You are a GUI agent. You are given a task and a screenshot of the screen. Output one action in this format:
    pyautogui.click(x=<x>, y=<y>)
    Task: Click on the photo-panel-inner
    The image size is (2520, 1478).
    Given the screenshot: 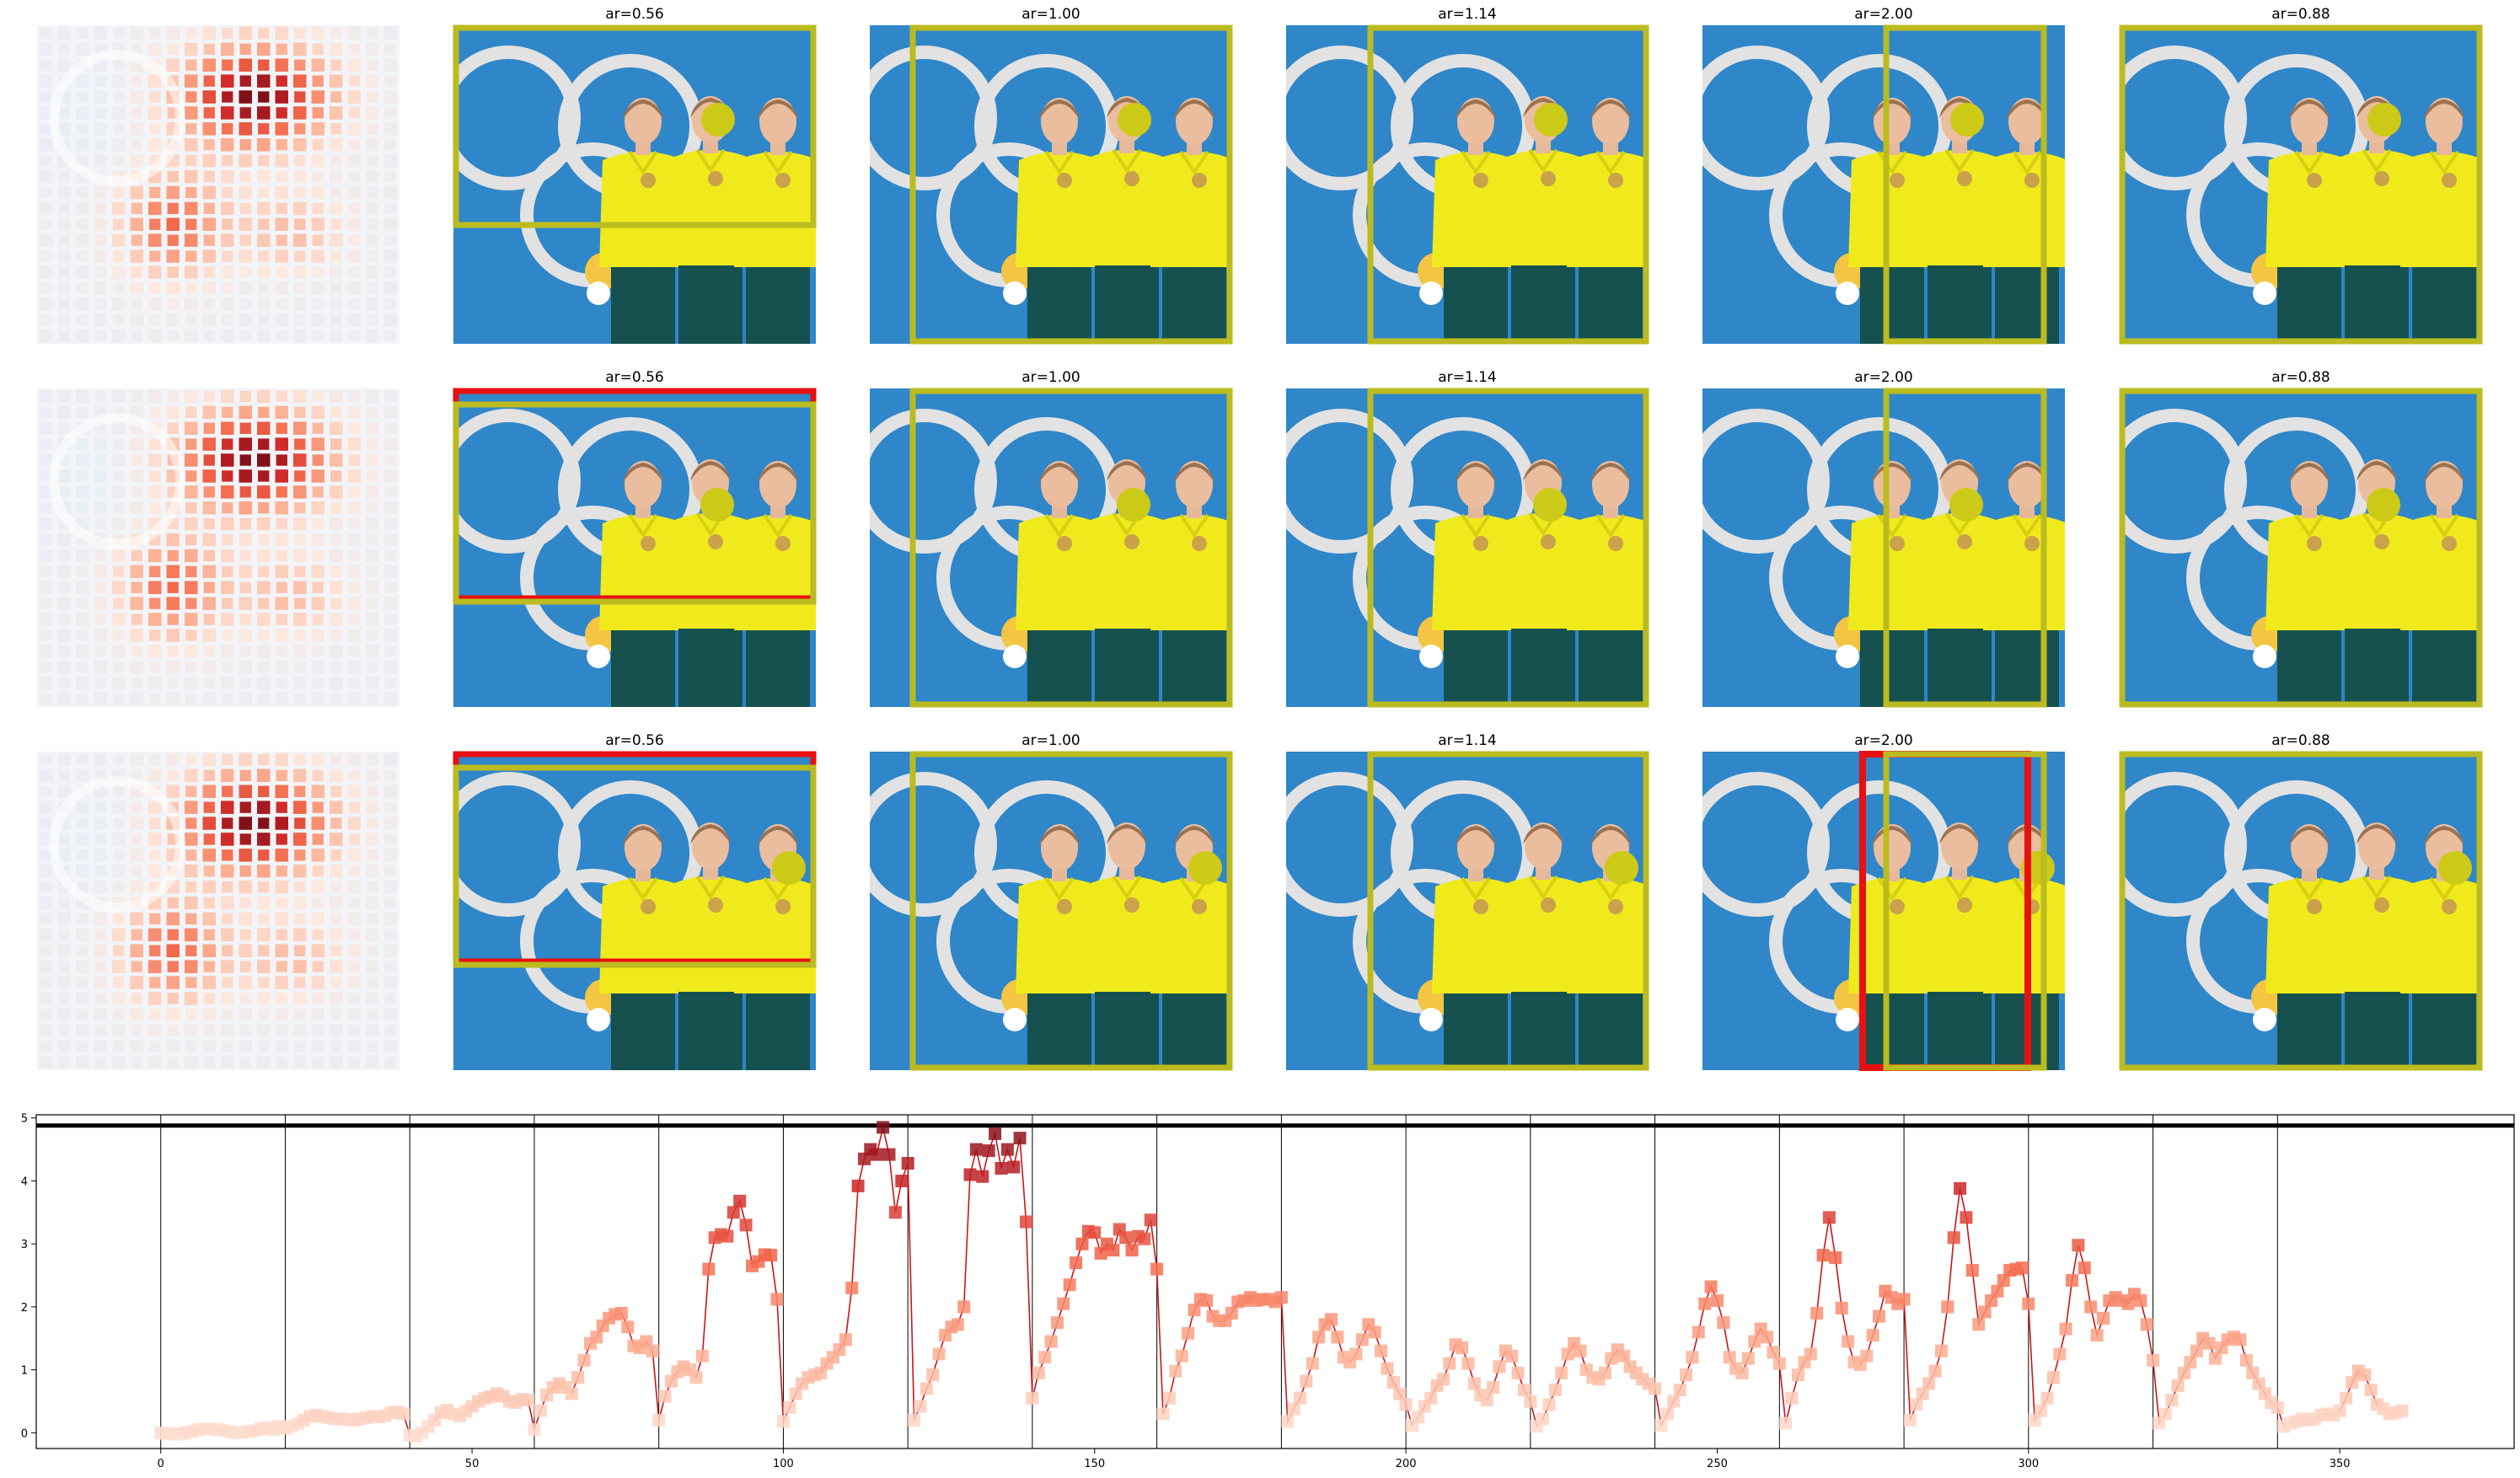 What is the action you would take?
    pyautogui.click(x=1467, y=185)
    